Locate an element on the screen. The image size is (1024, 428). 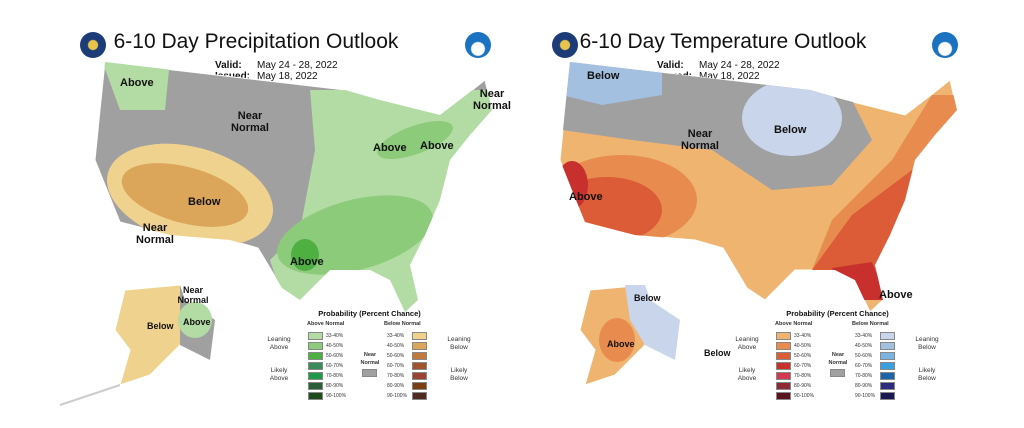
near-normal-swatch is located at coordinates (369, 373).